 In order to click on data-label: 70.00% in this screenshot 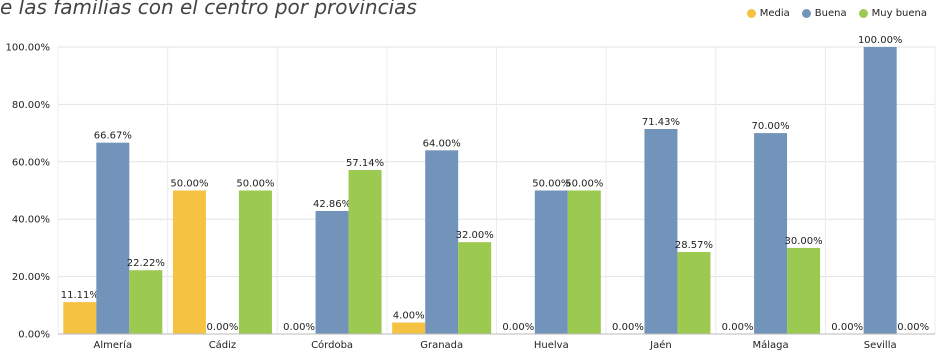, I will do `click(770, 126)`.